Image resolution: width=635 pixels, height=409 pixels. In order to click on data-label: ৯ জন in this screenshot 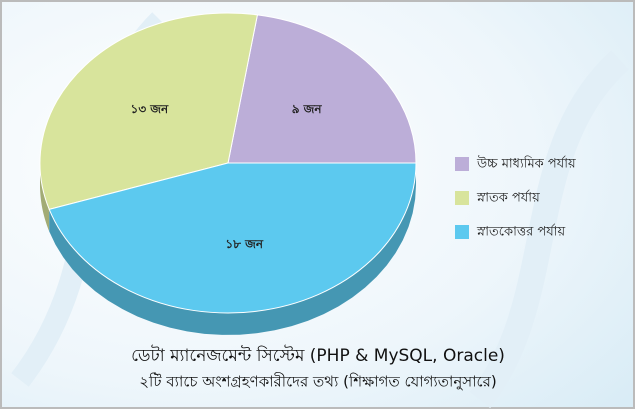, I will do `click(307, 109)`.